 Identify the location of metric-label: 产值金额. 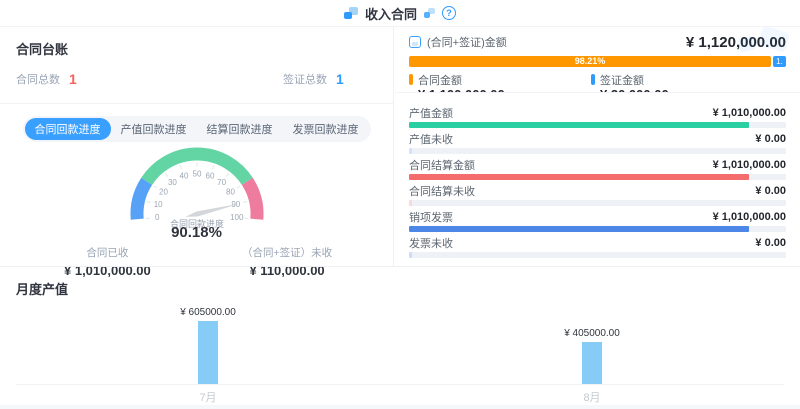
(431, 113).